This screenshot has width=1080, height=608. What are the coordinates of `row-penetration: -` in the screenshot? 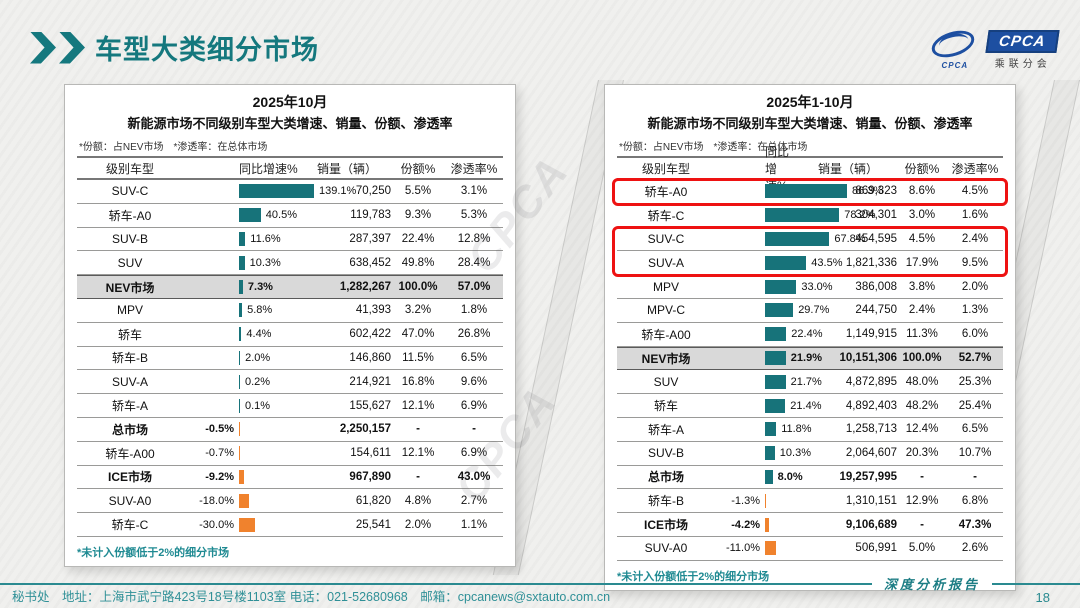 It's located at (474, 429).